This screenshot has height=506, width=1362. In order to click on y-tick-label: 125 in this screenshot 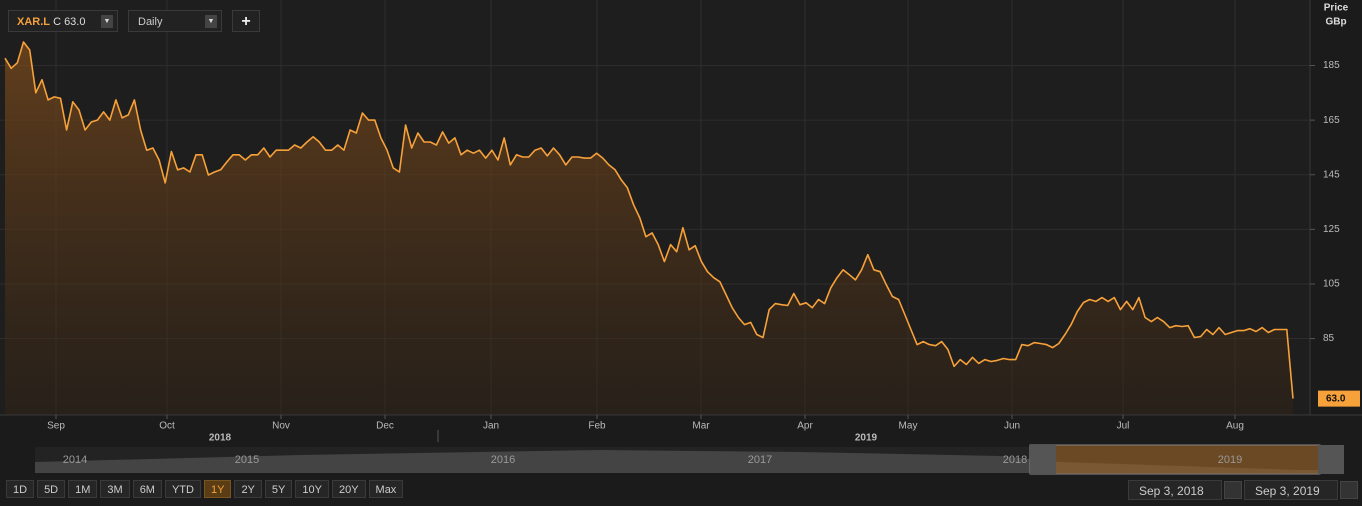, I will do `click(1331, 229)`.